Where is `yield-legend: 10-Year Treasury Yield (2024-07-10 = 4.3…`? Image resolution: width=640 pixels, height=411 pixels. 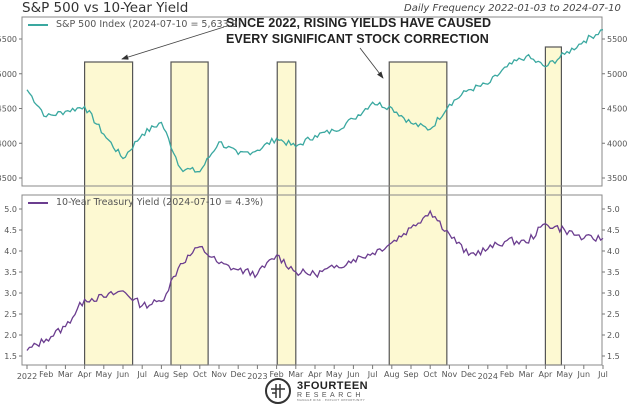 yield-legend: 10-Year Treasury Yield (2024-07-10 = 4.3… is located at coordinates (145, 202).